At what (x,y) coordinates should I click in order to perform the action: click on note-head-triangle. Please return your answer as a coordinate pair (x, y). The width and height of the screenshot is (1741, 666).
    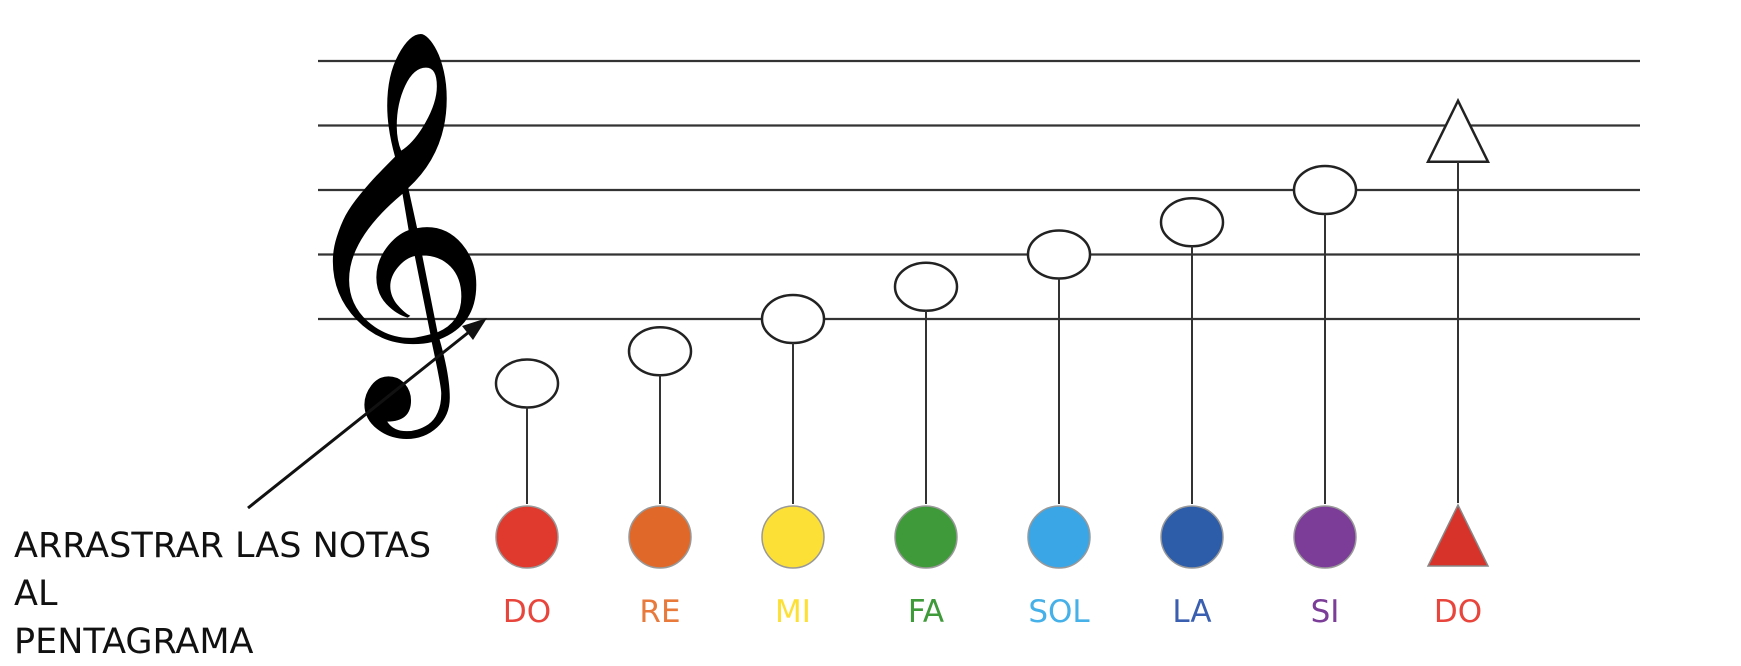
    Looking at the image, I should click on (1458, 130).